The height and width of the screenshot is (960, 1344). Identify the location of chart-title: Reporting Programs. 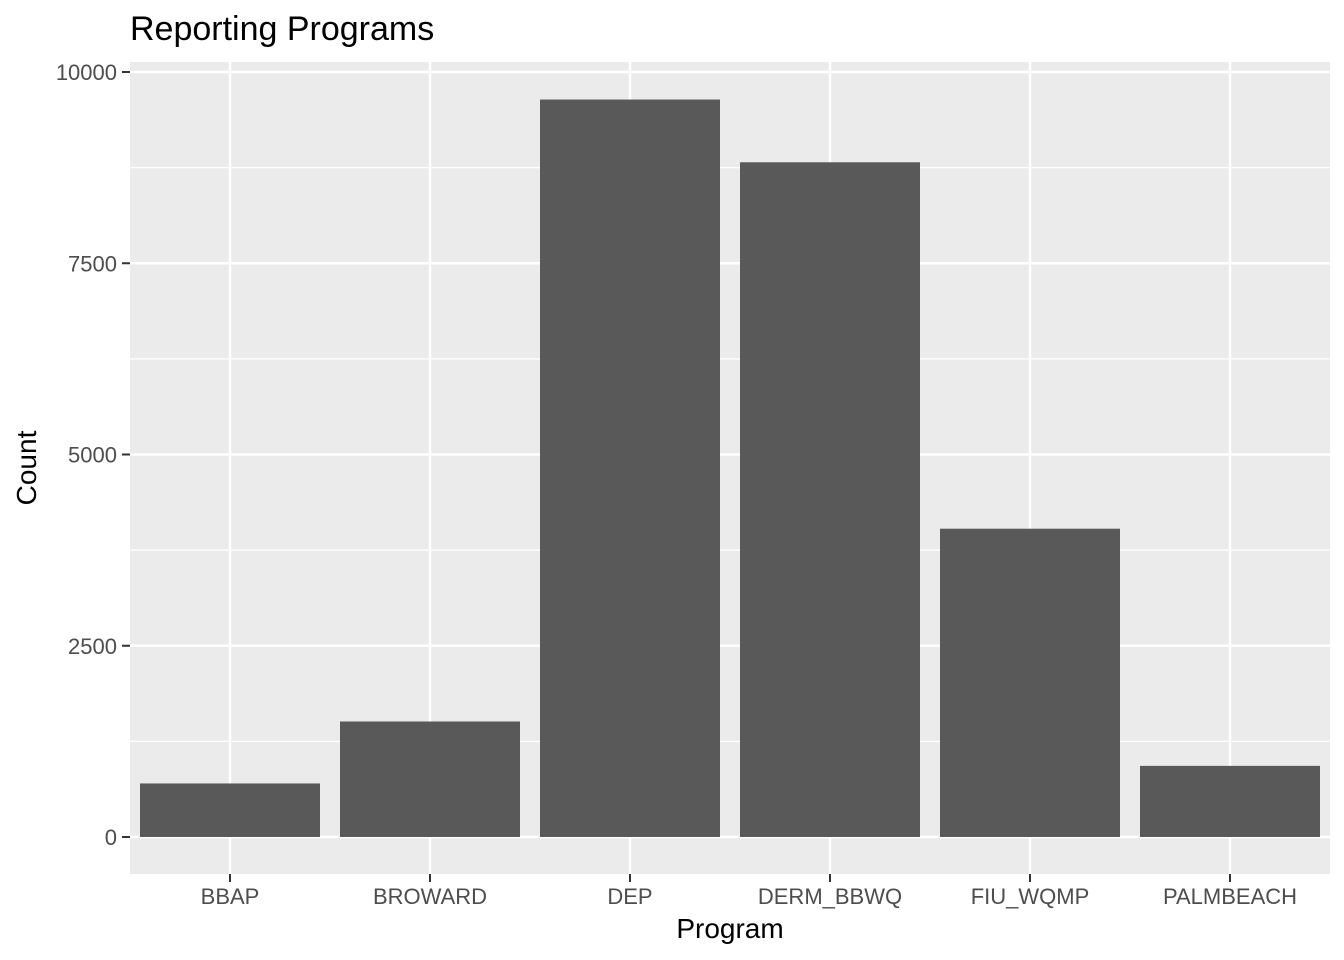
(282, 29).